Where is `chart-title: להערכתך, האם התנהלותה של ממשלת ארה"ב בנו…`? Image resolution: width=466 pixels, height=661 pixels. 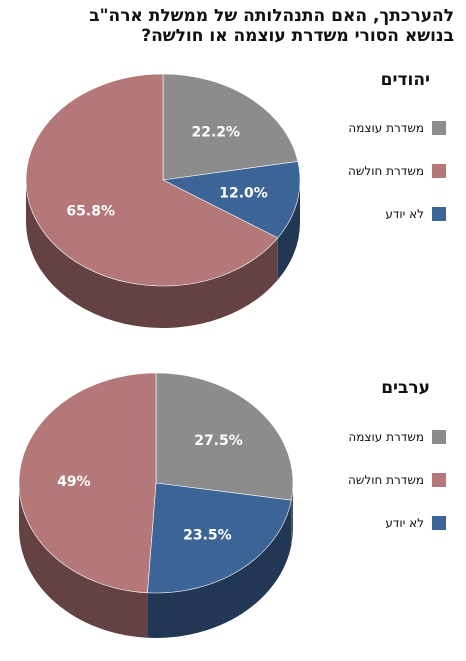
chart-title: להערכתך, האם התנהלותה של ממשלת ארה"ב בנו… is located at coordinates (229, 26).